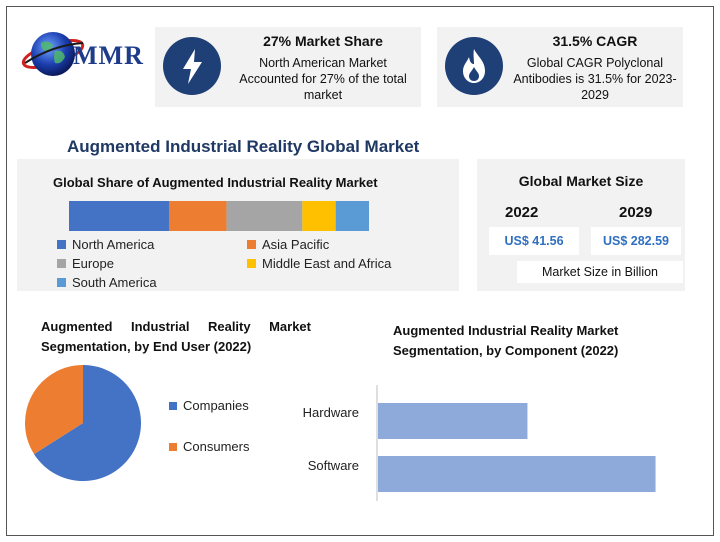 The image size is (720, 542). Describe the element at coordinates (53, 54) in the screenshot. I see `globe-icon` at that location.